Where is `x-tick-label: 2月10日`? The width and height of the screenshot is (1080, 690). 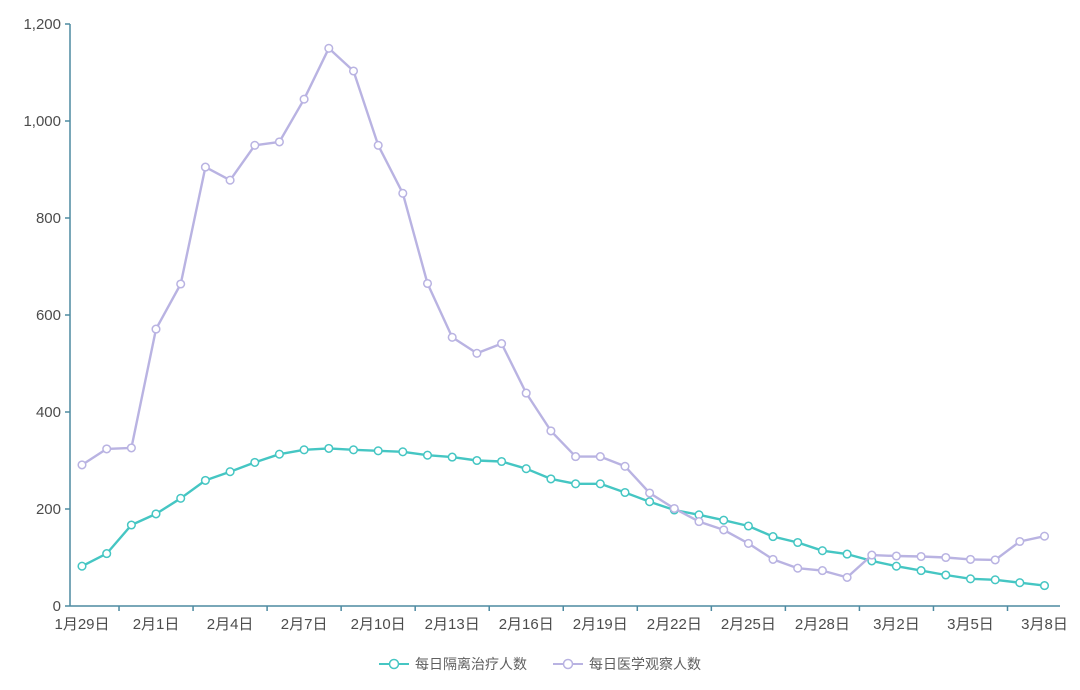 x-tick-label: 2月10日 is located at coordinates (378, 624).